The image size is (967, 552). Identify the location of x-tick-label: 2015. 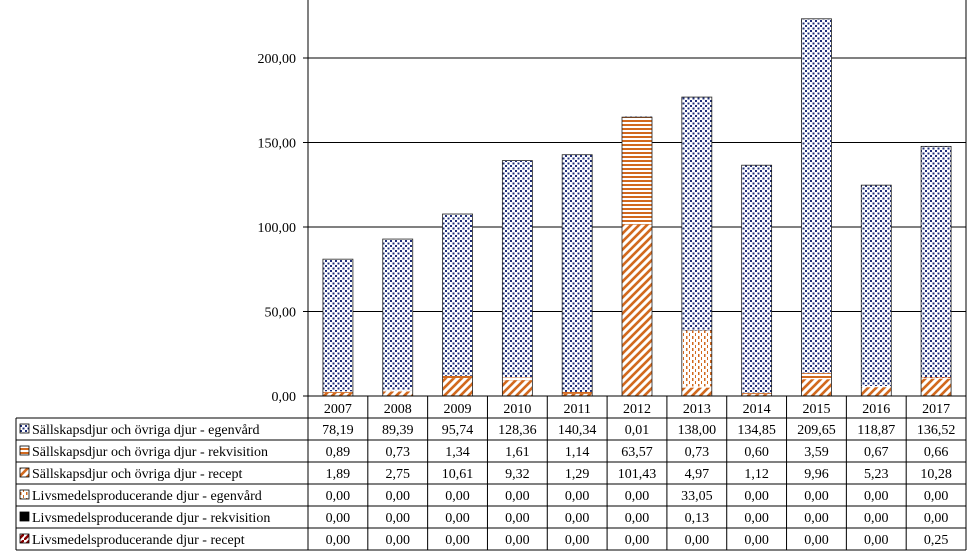
(816, 409).